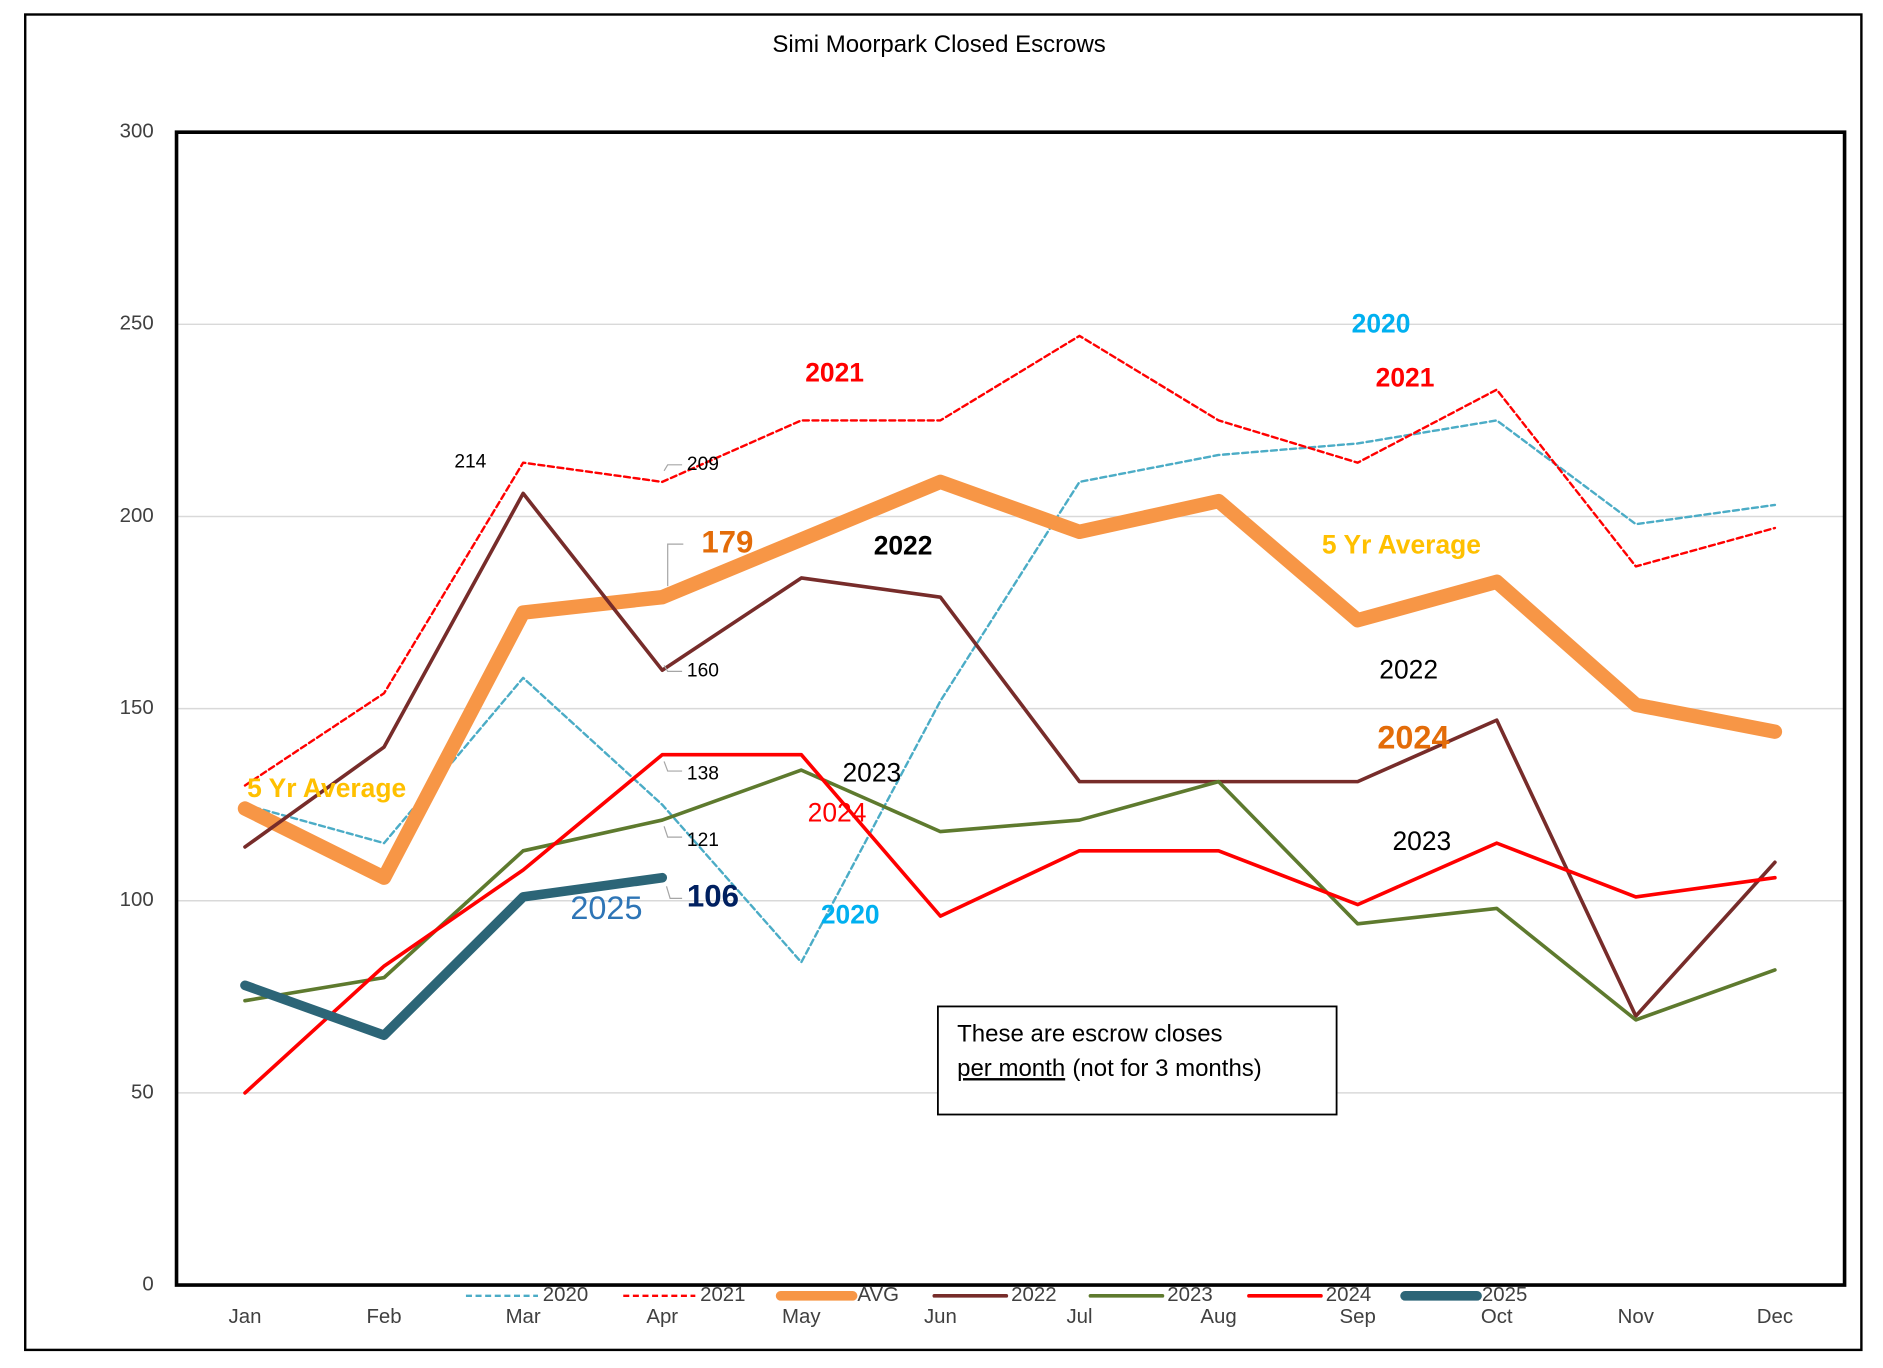 This screenshot has width=1883, height=1368. I want to click on note-underlined: per month, so click(1011, 1068).